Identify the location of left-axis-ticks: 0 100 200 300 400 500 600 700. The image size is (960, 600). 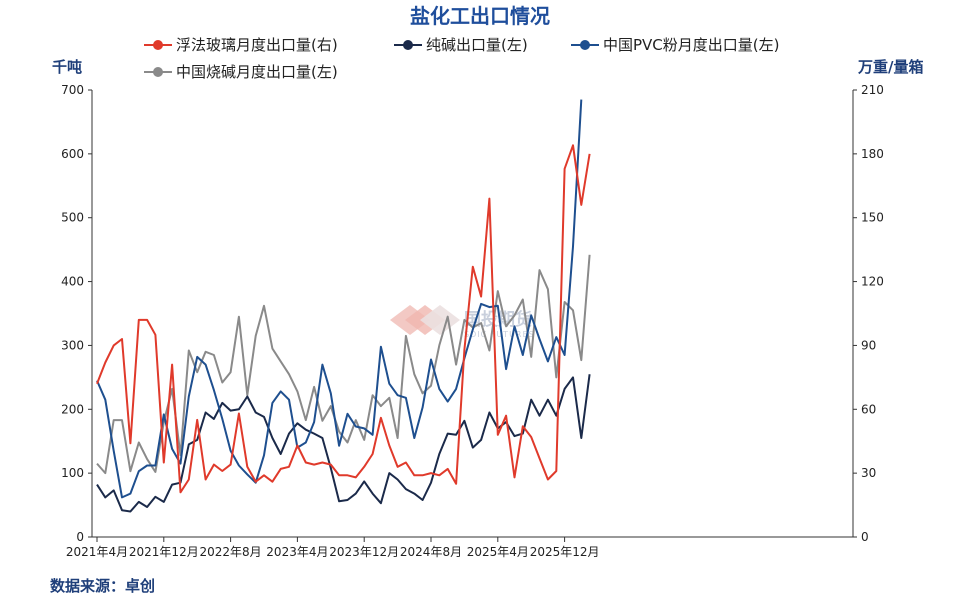
(76, 313).